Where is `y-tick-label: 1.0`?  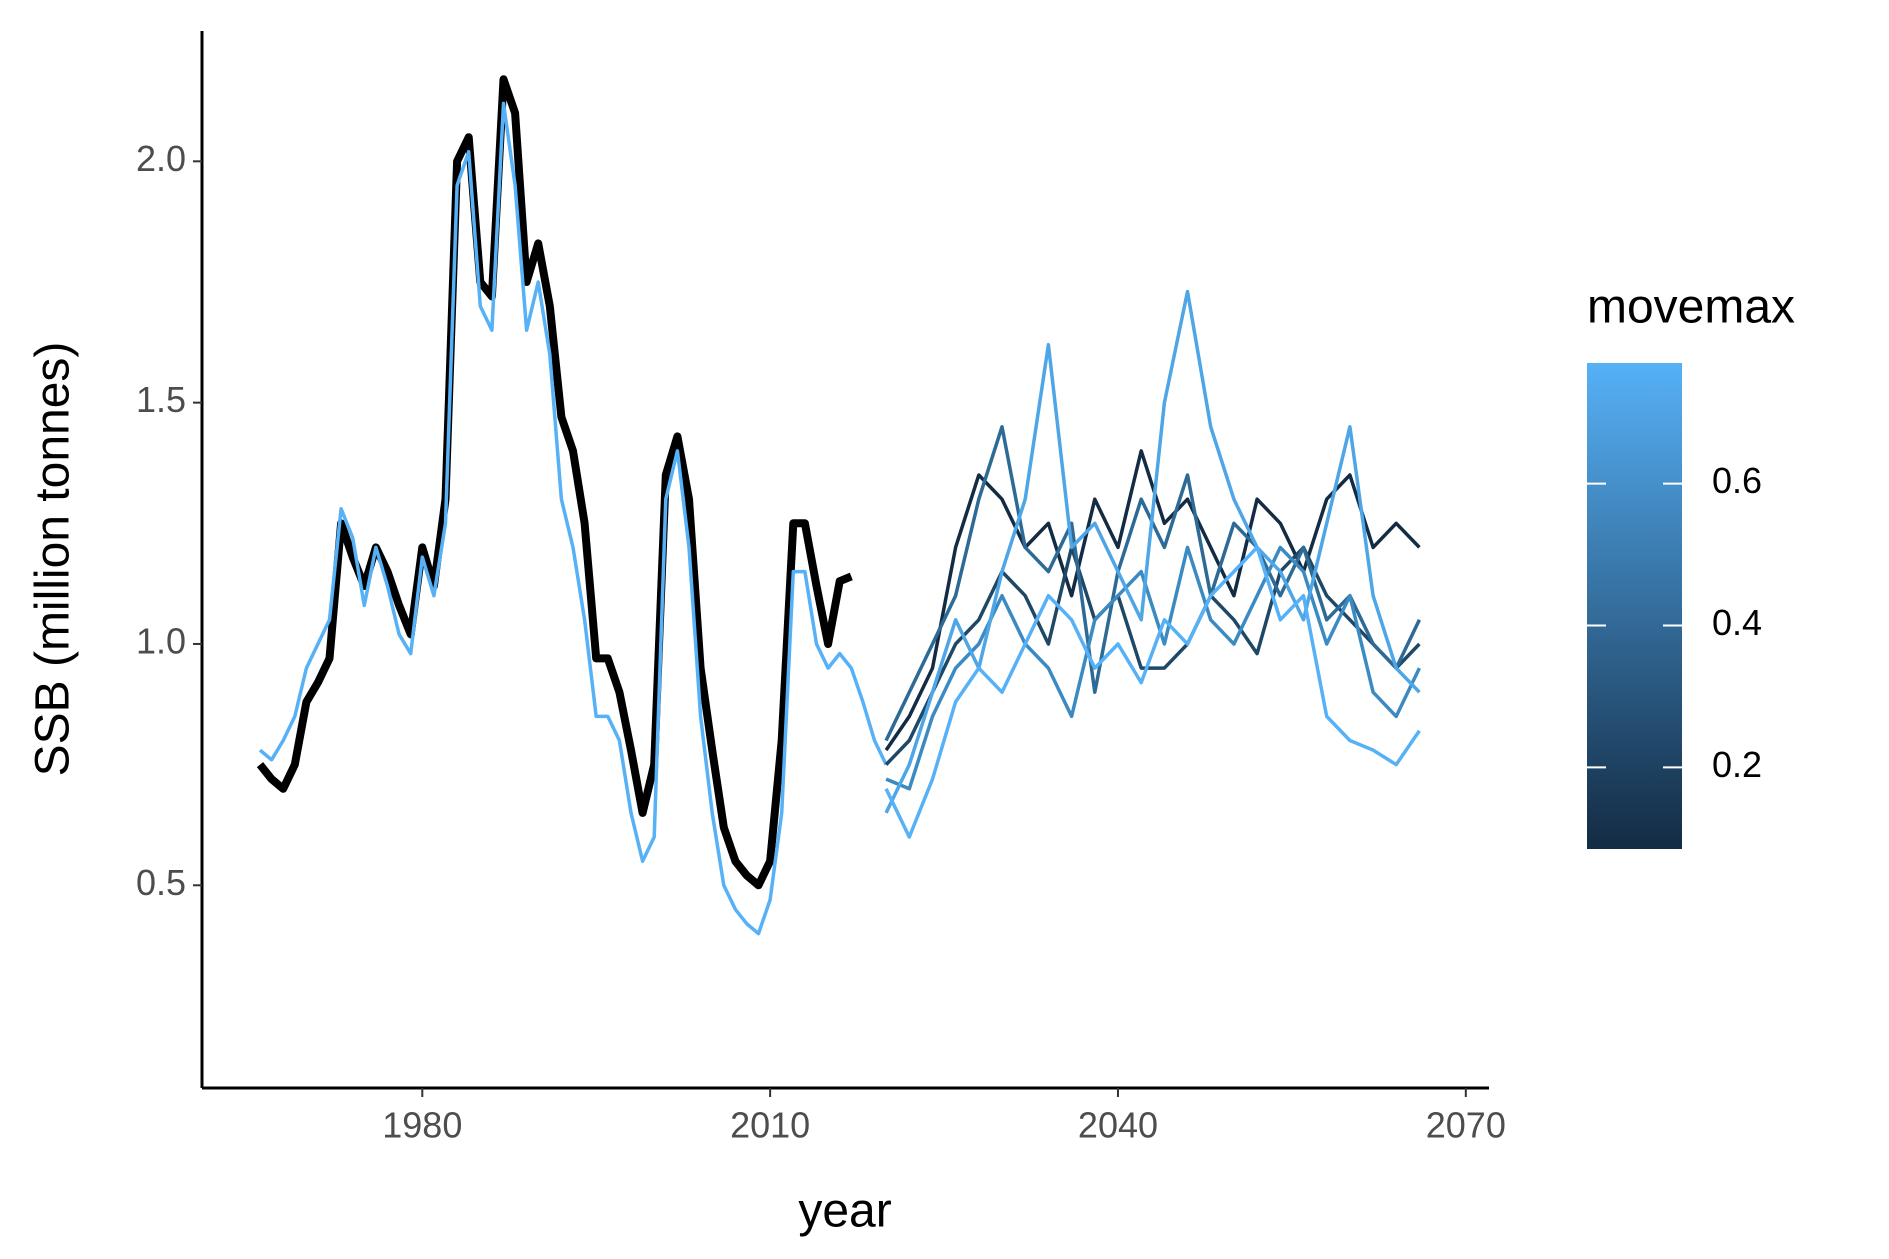
y-tick-label: 1.0 is located at coordinates (161, 640).